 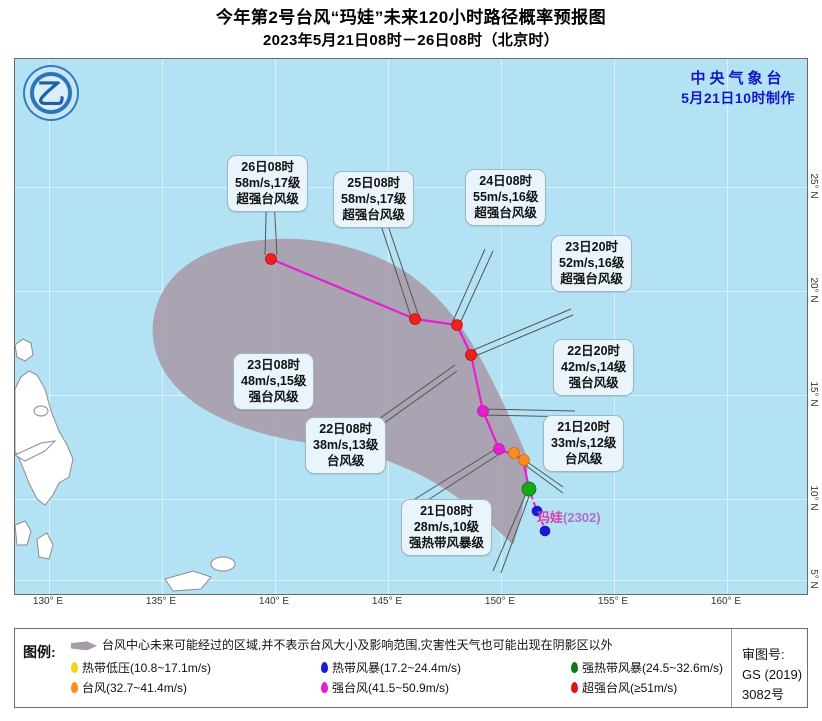 I want to click on callout-wind: 42m/s,14级, so click(x=594, y=367).